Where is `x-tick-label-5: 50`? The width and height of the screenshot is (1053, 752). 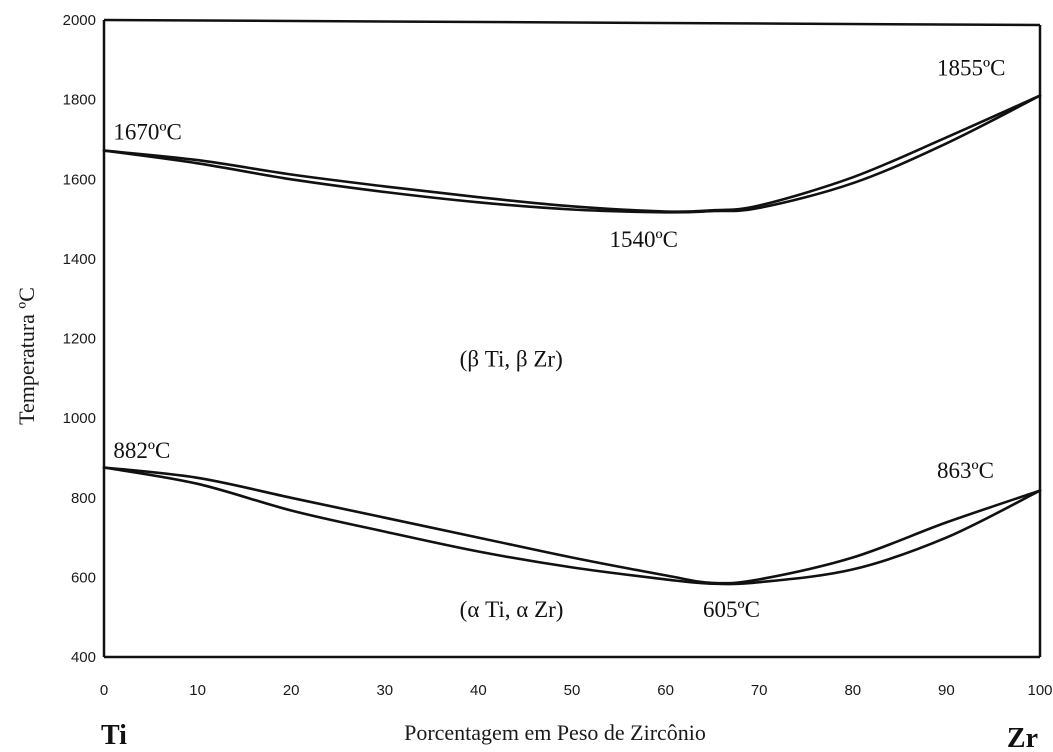 x-tick-label-5: 50 is located at coordinates (572, 690).